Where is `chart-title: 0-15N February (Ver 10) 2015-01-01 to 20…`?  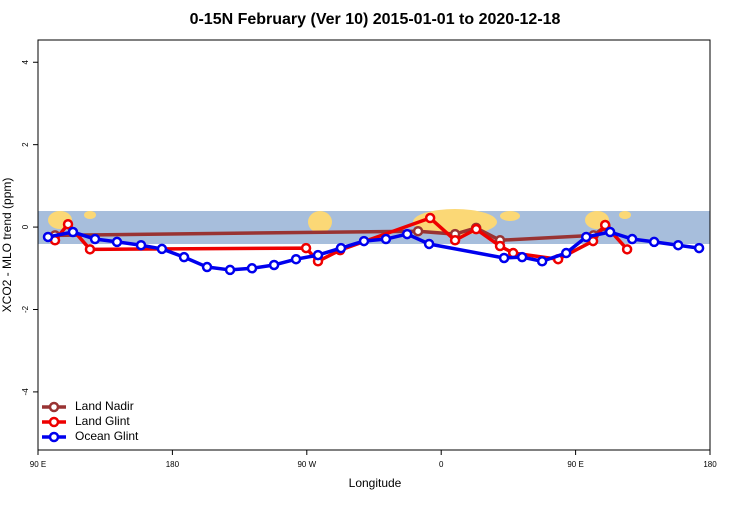 chart-title: 0-15N February (Ver 10) 2015-01-01 to 20… is located at coordinates (375, 19).